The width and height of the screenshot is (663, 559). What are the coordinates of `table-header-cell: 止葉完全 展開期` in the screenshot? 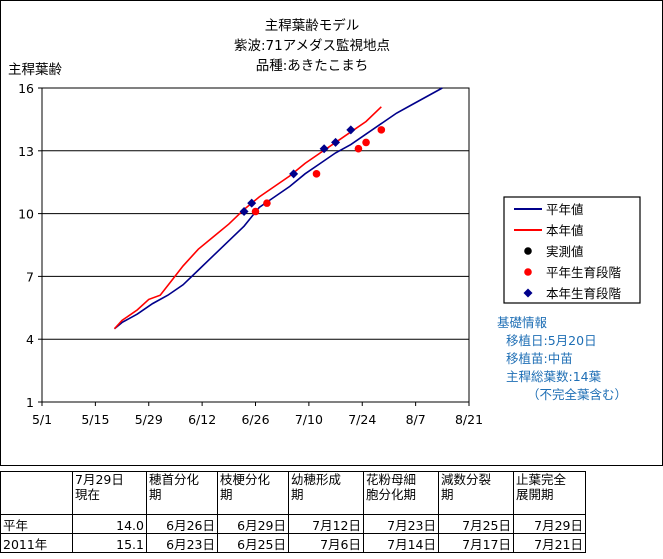 It's located at (549, 493).